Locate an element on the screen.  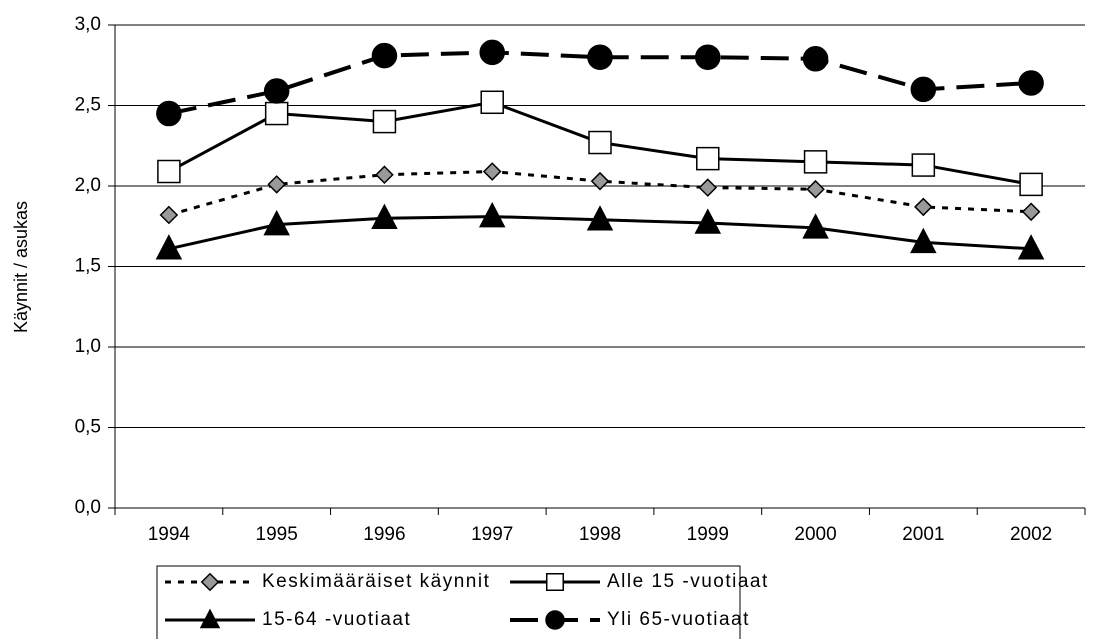
x-tick-label: 1998 is located at coordinates (600, 534).